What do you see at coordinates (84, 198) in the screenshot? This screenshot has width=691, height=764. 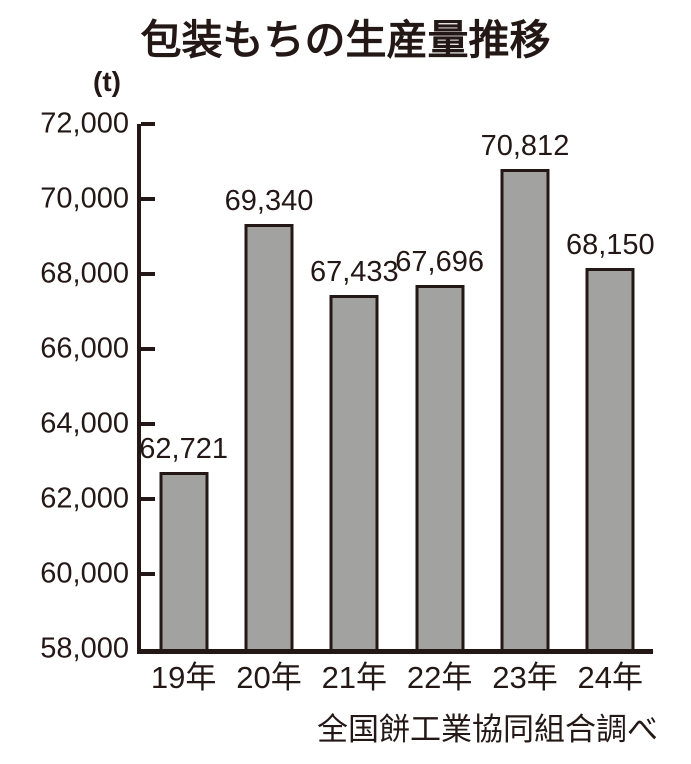 I see `y-axis-tick-label: 70,000` at bounding box center [84, 198].